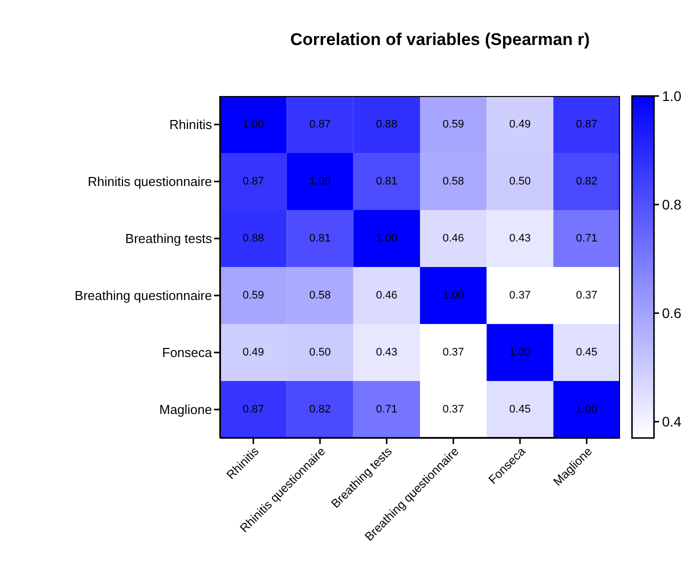 This screenshot has height=583, width=691. What do you see at coordinates (440, 40) in the screenshot?
I see `chart-title: Correlation of variables (Spearman r)` at bounding box center [440, 40].